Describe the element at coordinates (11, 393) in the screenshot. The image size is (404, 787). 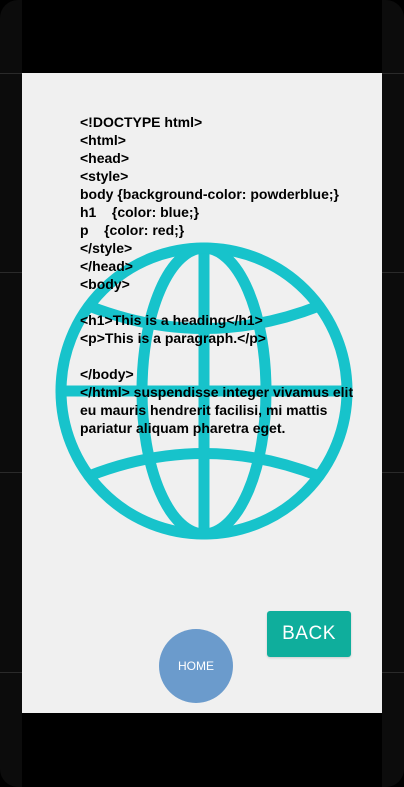
I see `device-bezel-left` at that location.